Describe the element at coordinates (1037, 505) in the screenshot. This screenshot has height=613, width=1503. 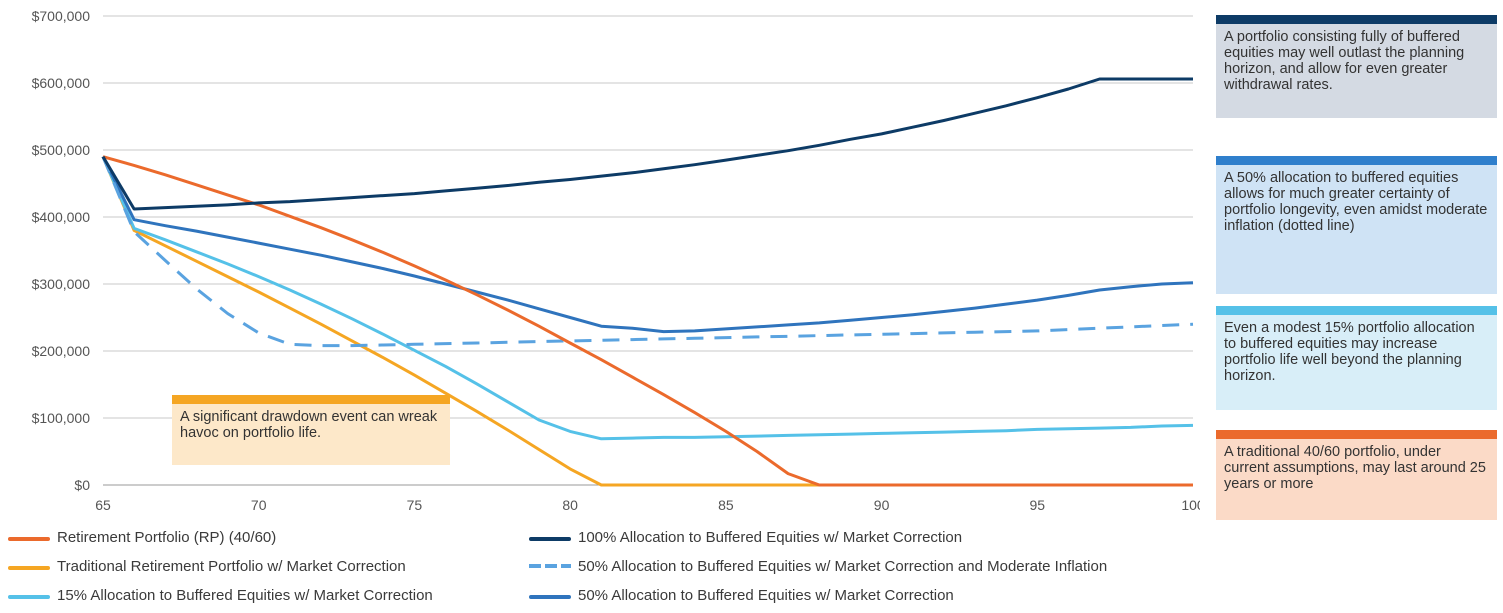
I see `x-tick-label: 95` at that location.